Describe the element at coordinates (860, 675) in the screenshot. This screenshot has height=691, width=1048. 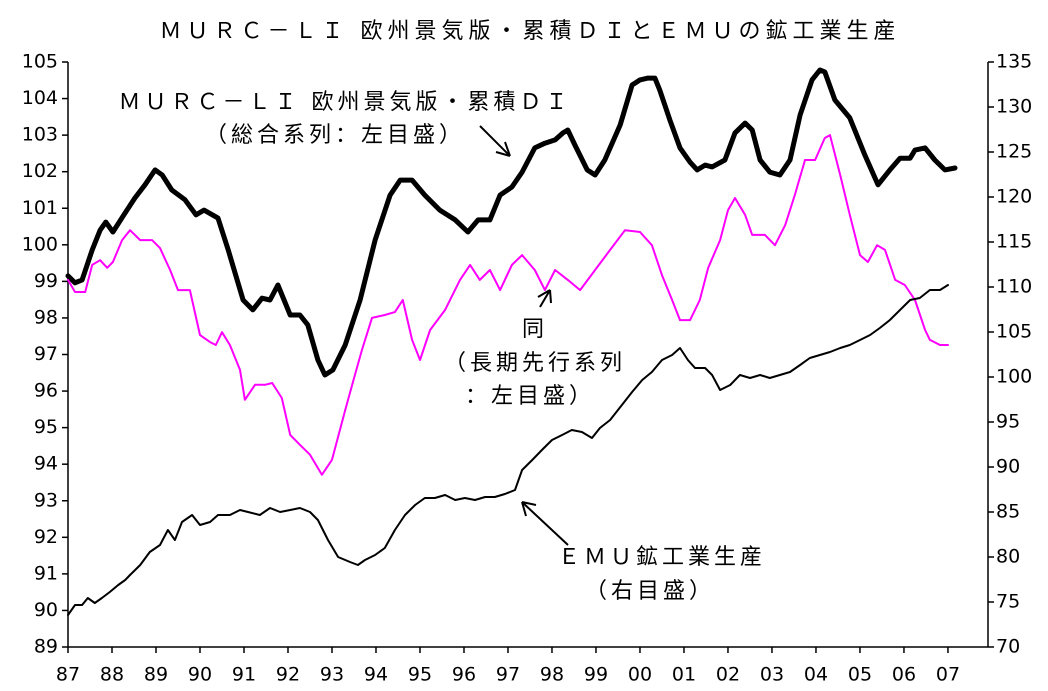
I see `x-tick-label: 05` at that location.